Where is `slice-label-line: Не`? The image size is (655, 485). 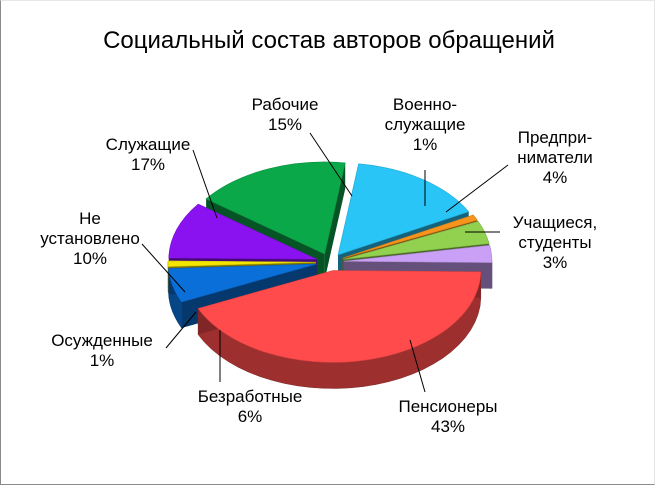 slice-label-line: Не is located at coordinates (90, 218).